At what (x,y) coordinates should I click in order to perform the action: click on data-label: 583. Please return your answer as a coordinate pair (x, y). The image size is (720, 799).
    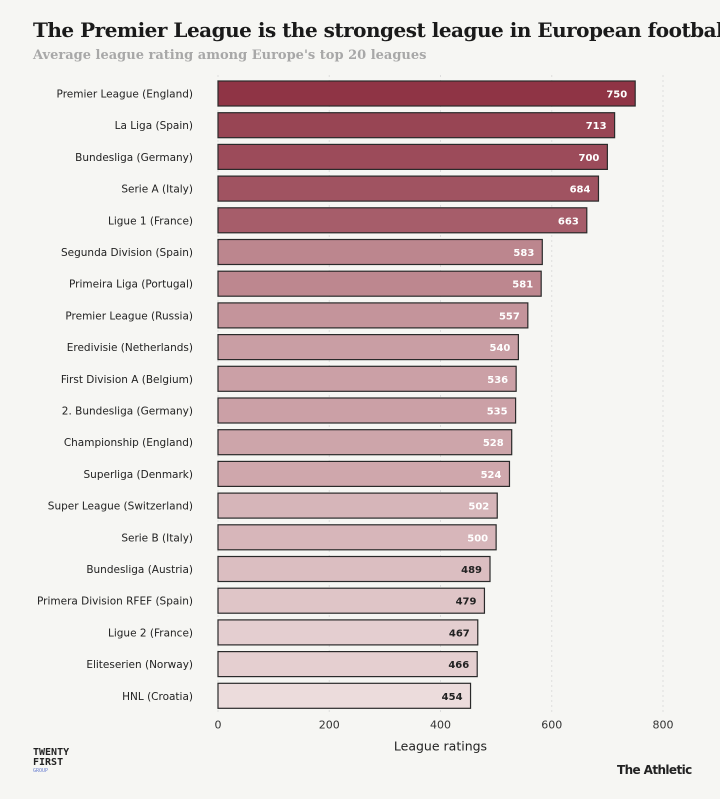
    Looking at the image, I should click on (523, 253).